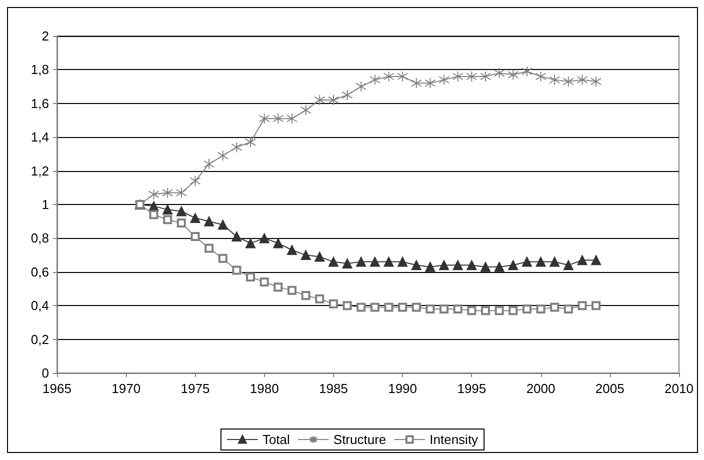 This screenshot has height=460, width=704. Describe the element at coordinates (39, 170) in the screenshot. I see `y-tick-label: 1,2` at that location.